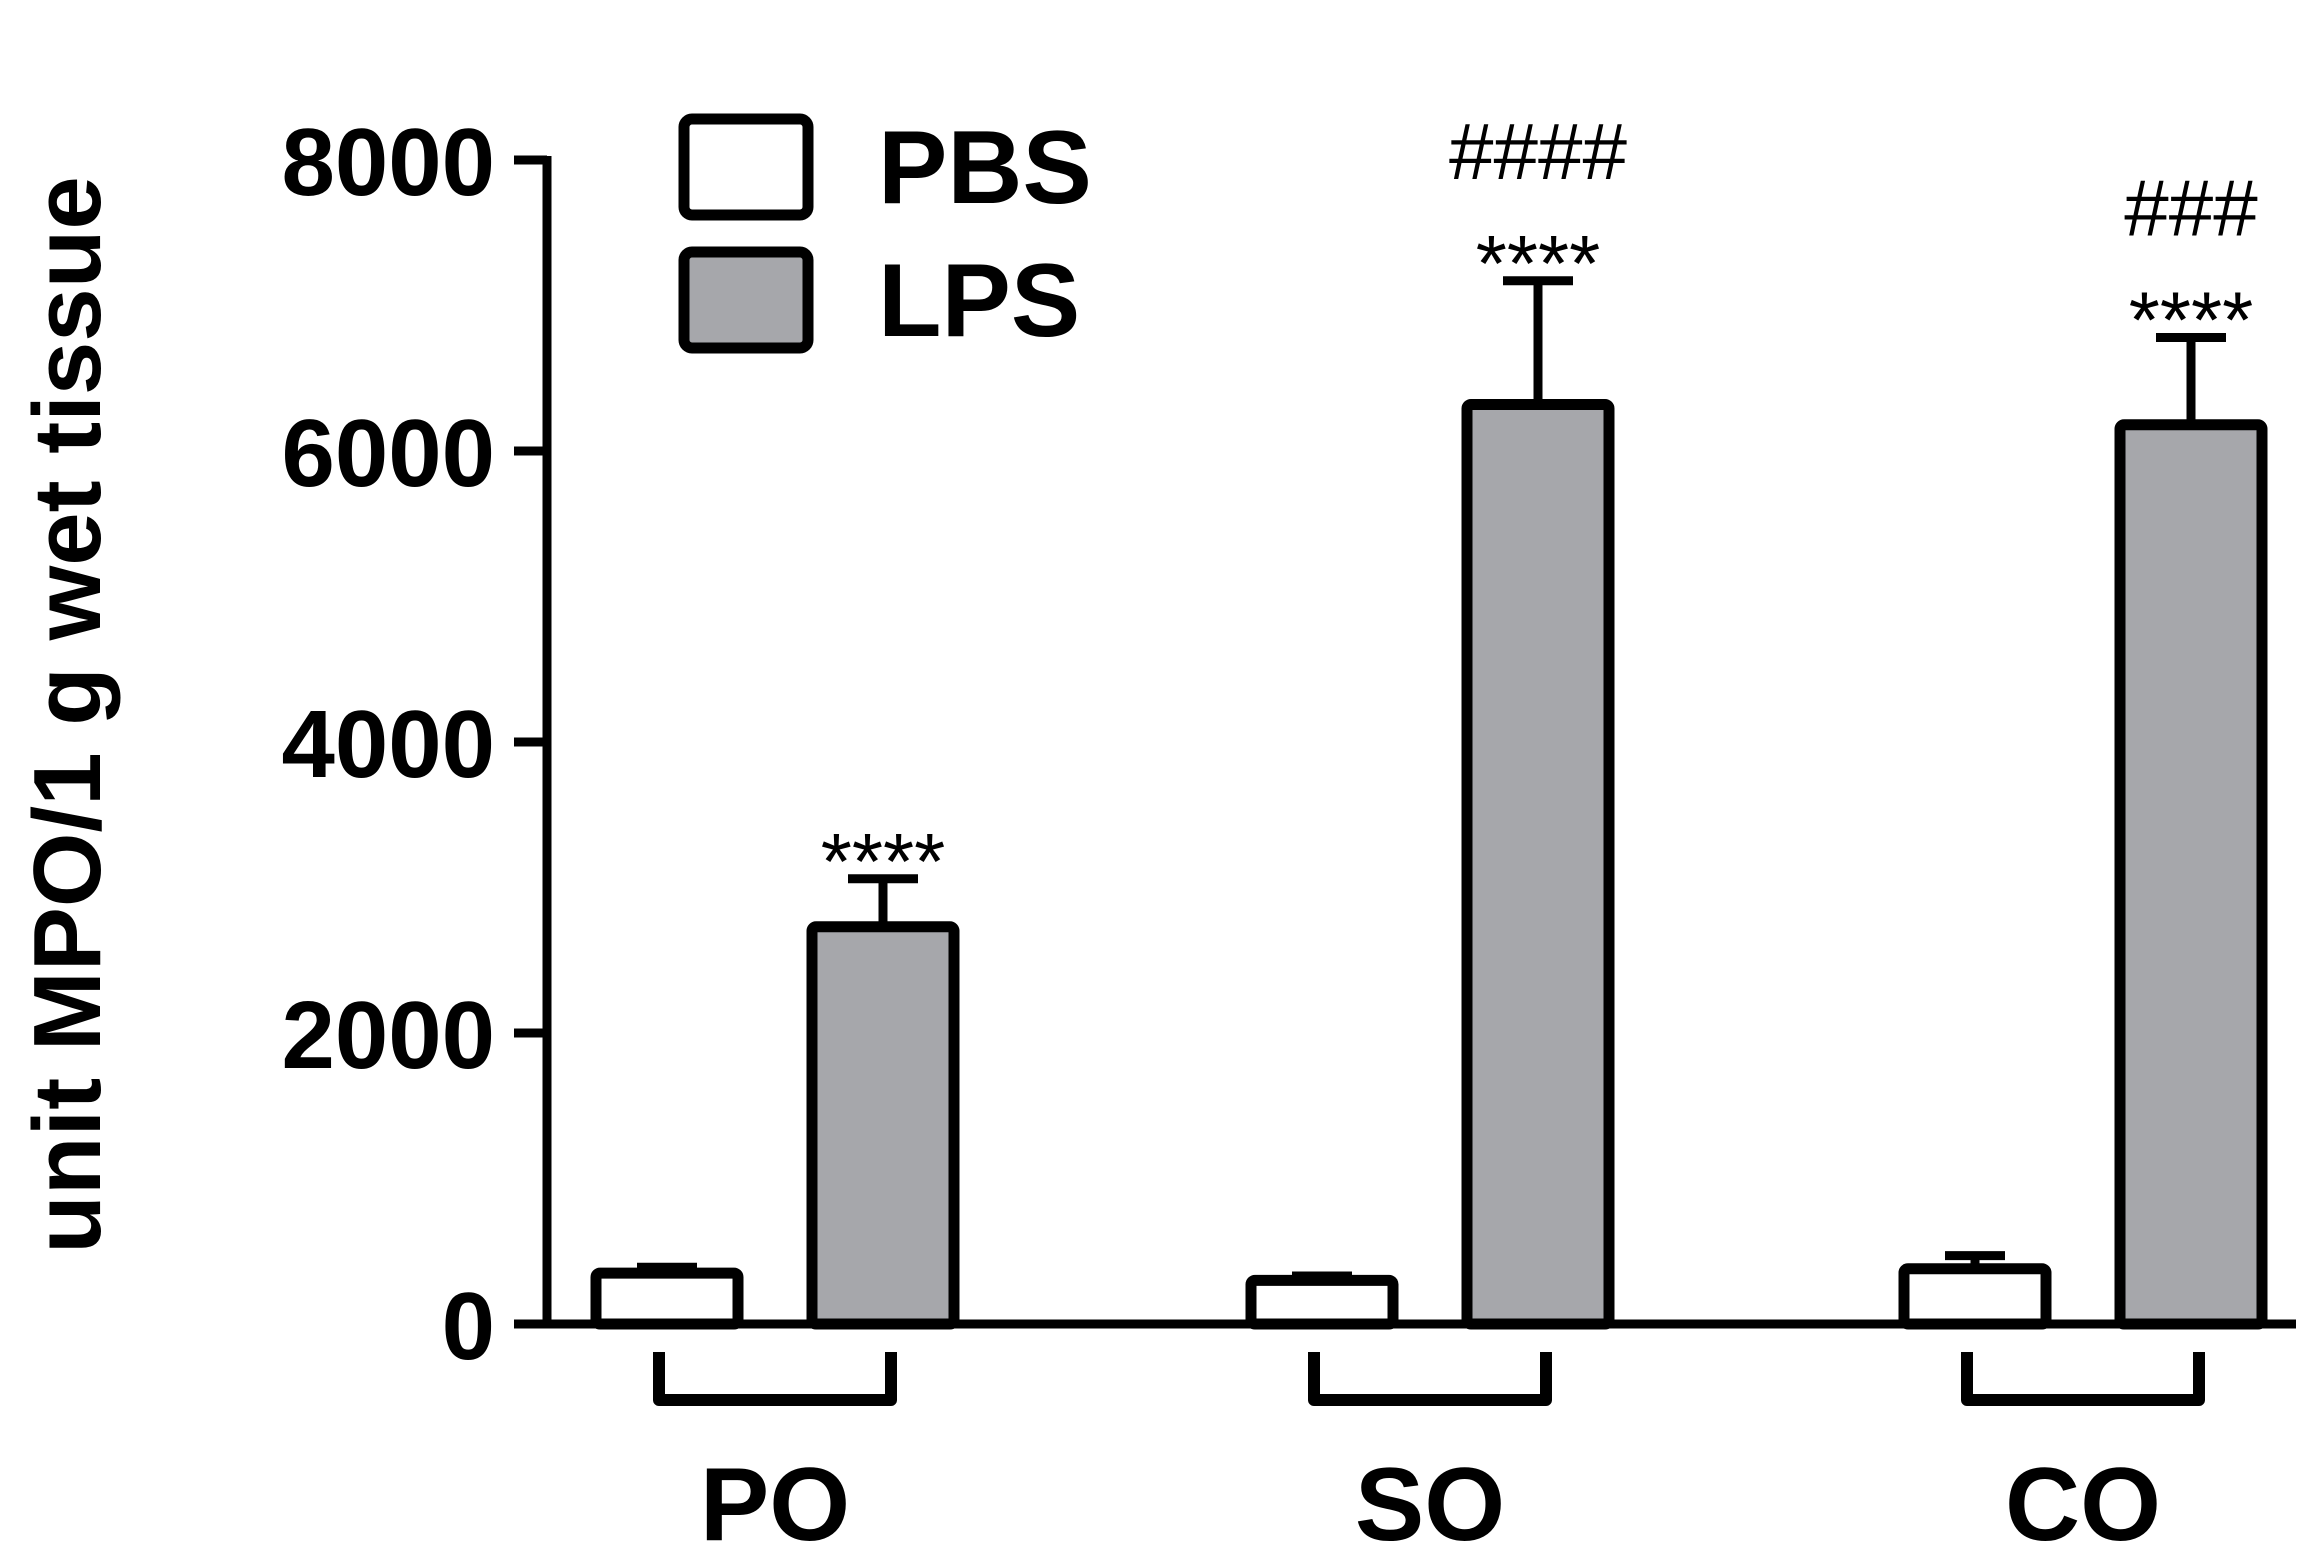  Describe the element at coordinates (1975, 1296) in the screenshot. I see `bar-pbs-co` at that location.